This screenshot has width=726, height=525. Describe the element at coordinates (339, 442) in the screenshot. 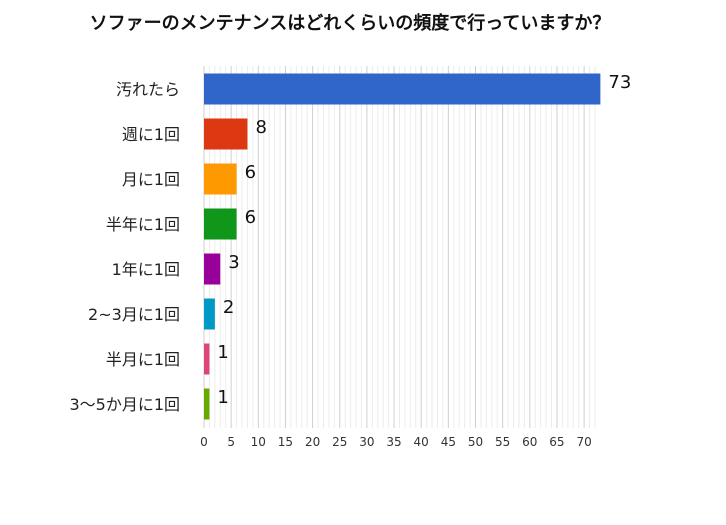

I see `x-tick-label: 25` at that location.